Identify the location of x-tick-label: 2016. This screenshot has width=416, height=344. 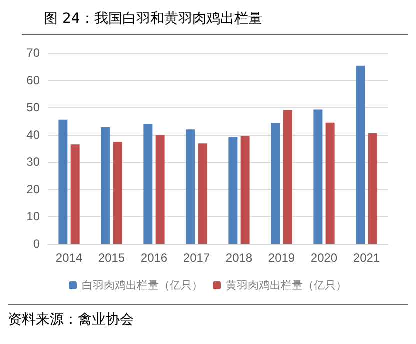
(154, 258).